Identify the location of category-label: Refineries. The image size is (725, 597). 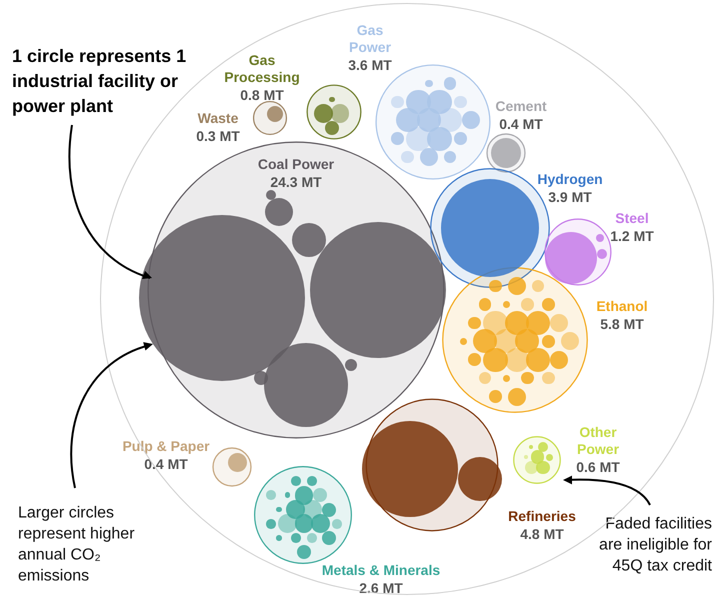
(542, 516).